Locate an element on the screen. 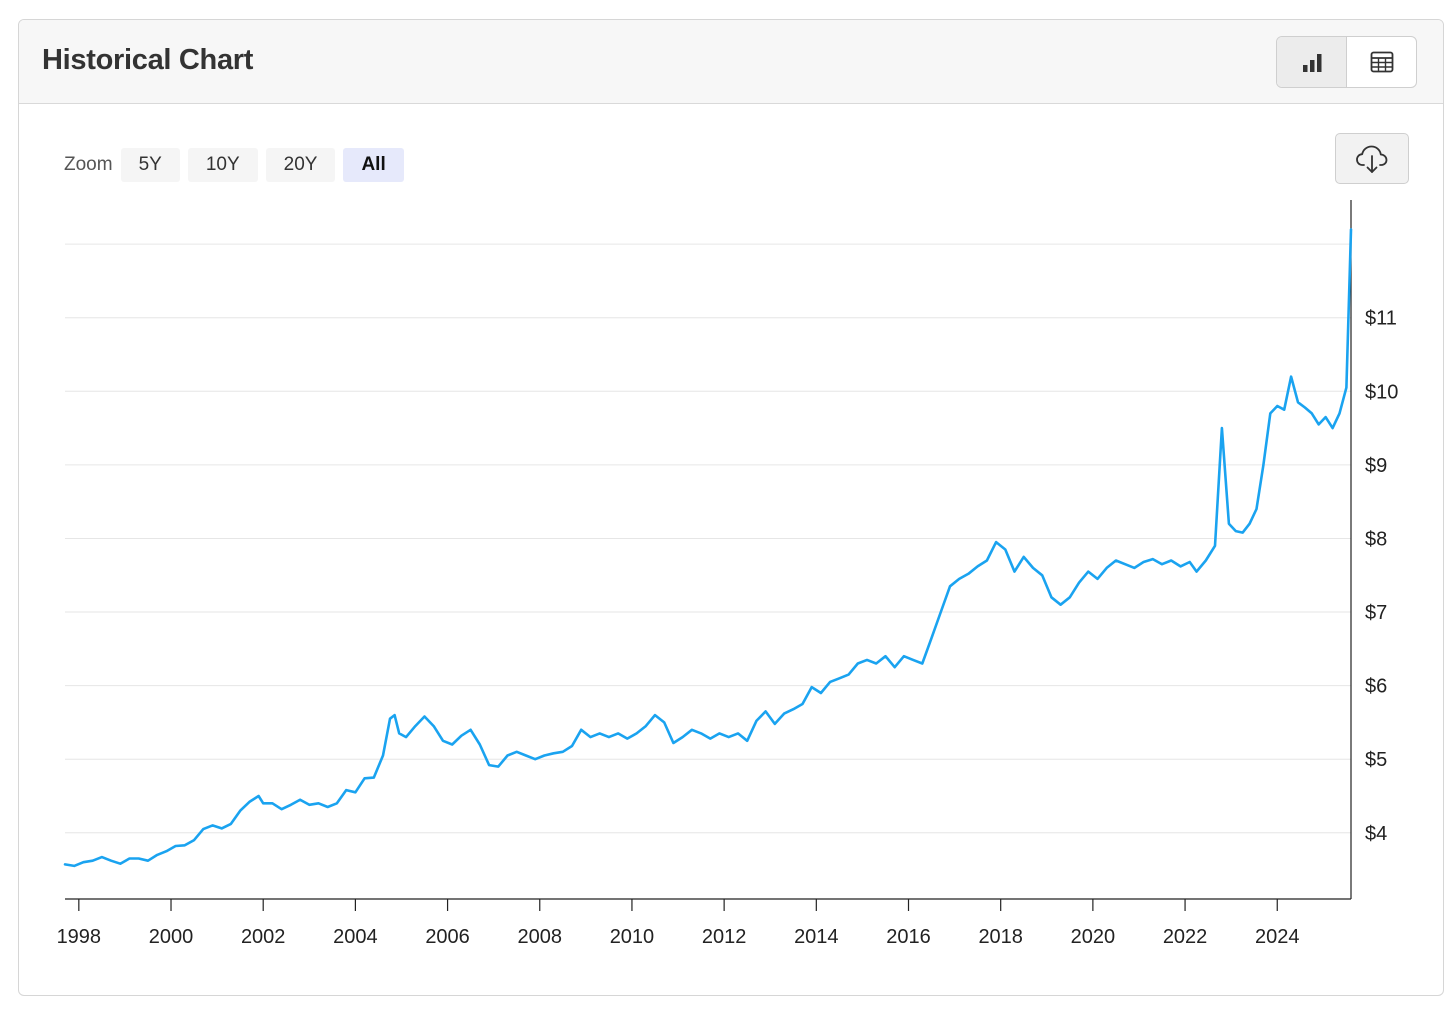 Image resolution: width=1456 pixels, height=1017 pixels. y-tick-label: $7 is located at coordinates (1376, 613).